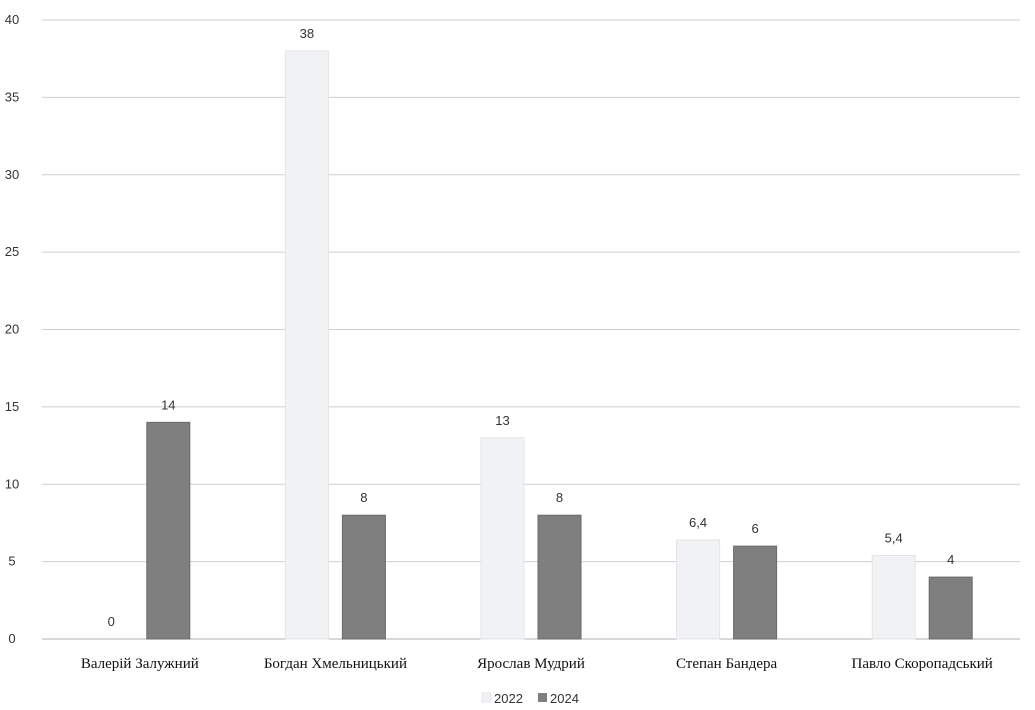 The height and width of the screenshot is (710, 1035). Describe the element at coordinates (12, 96) in the screenshot. I see `y-tick-label: 35` at that location.